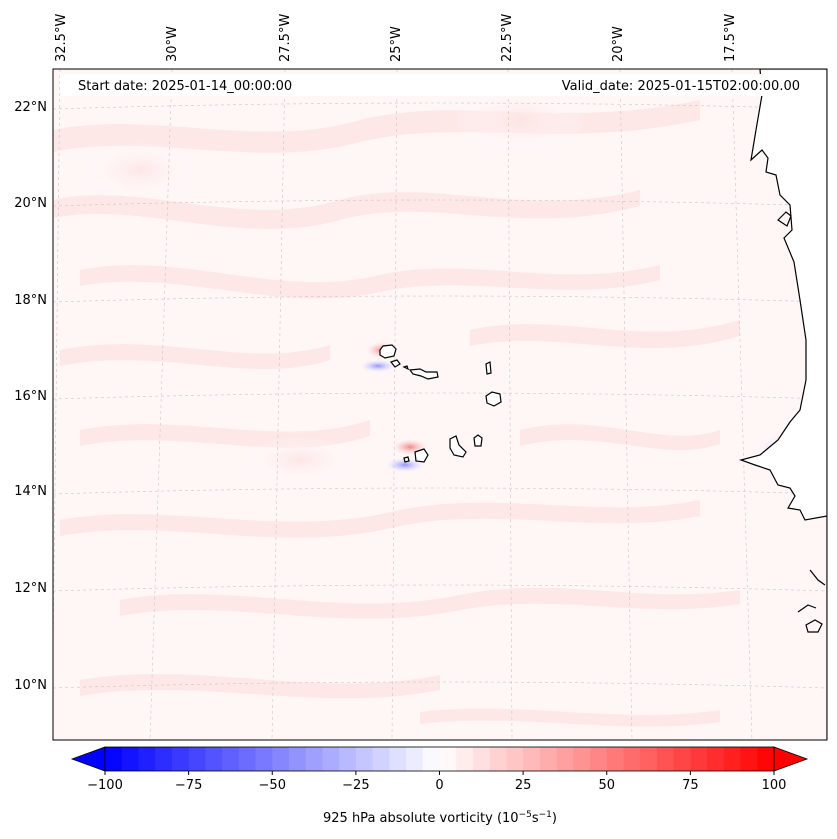  What do you see at coordinates (774, 785) in the screenshot?
I see `colorbar-tick-label: 100` at bounding box center [774, 785].